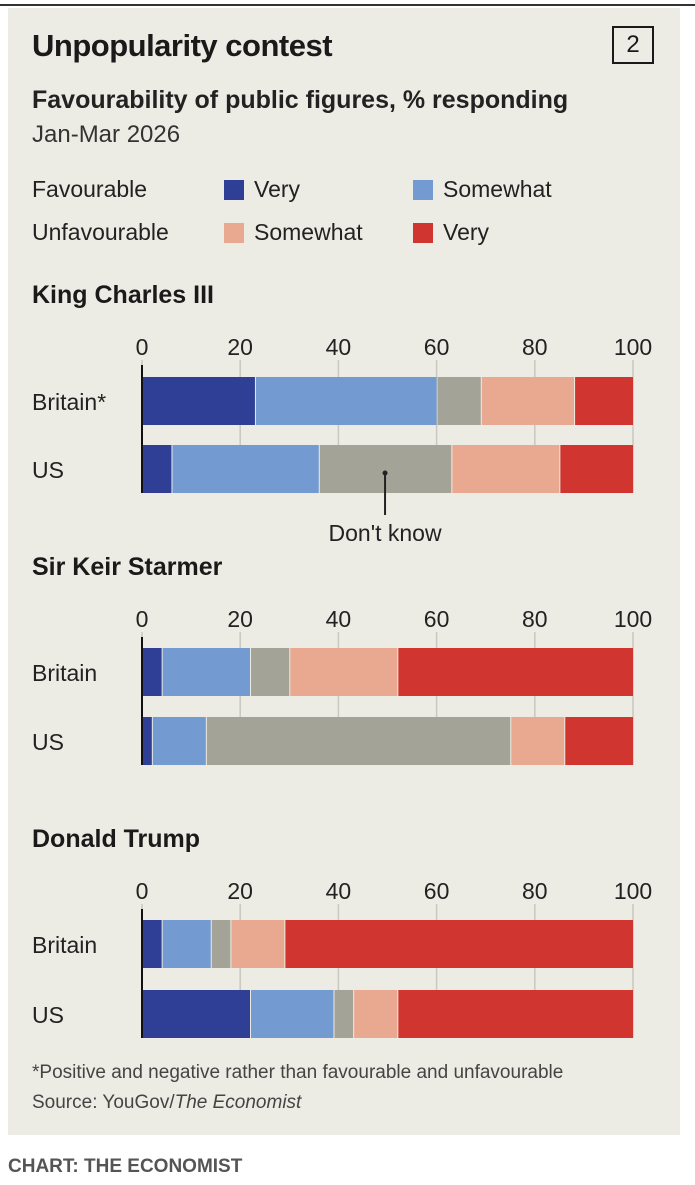 The height and width of the screenshot is (1185, 695). I want to click on top-rule, so click(347, 5).